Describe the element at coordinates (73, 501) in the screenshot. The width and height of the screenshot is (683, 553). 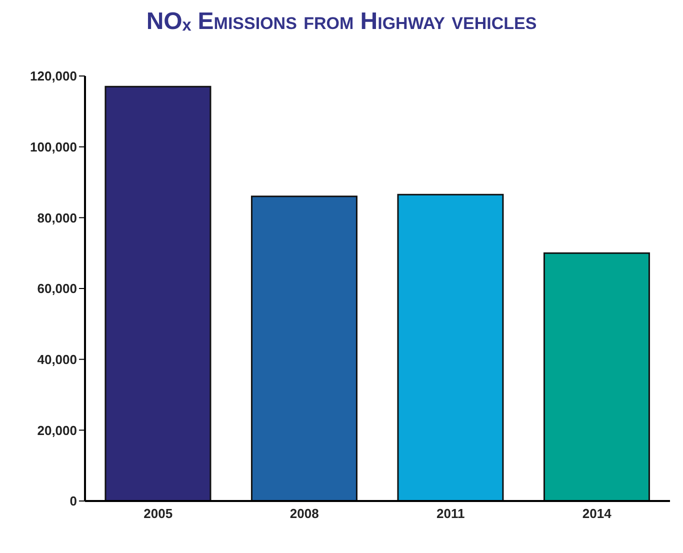
I see `y-tick-label: 0` at that location.